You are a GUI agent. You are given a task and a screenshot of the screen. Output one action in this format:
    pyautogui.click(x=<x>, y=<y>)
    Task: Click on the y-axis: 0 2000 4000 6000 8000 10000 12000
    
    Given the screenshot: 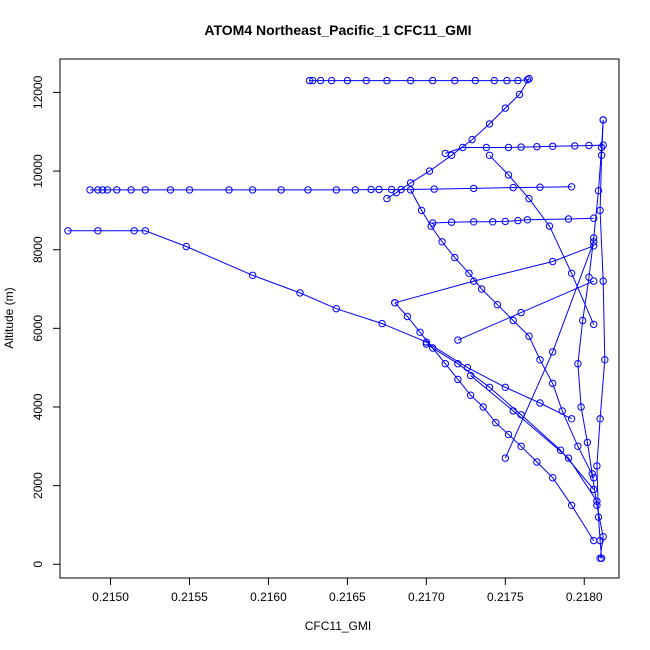 What is the action you would take?
    pyautogui.click(x=45, y=321)
    